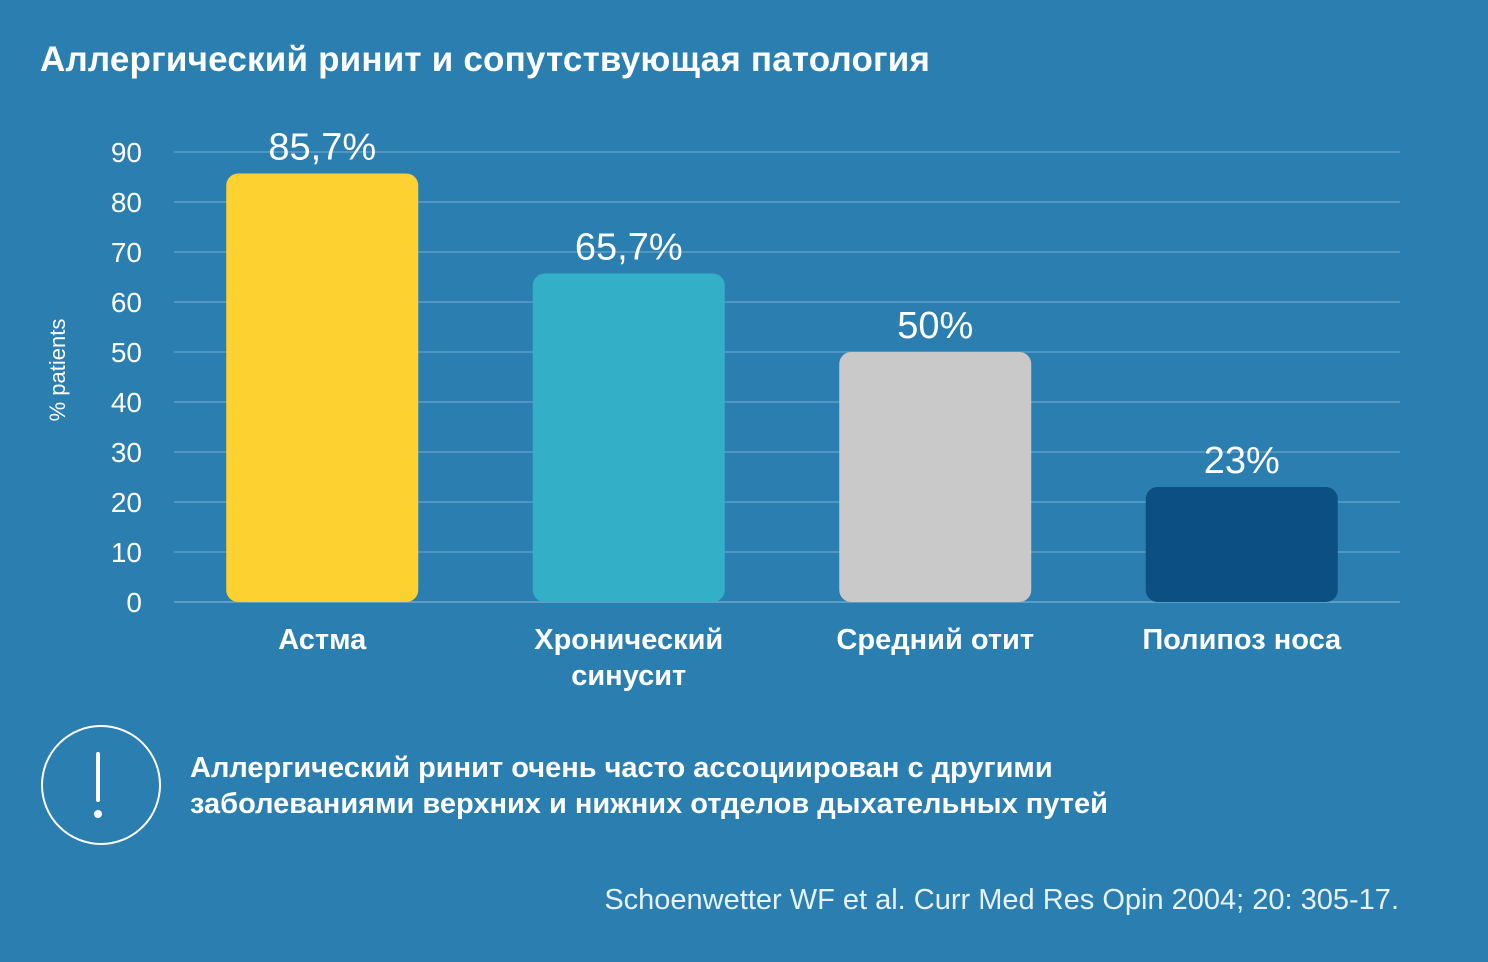 The width and height of the screenshot is (1488, 962). I want to click on y-axis-label: % patients, so click(57, 370).